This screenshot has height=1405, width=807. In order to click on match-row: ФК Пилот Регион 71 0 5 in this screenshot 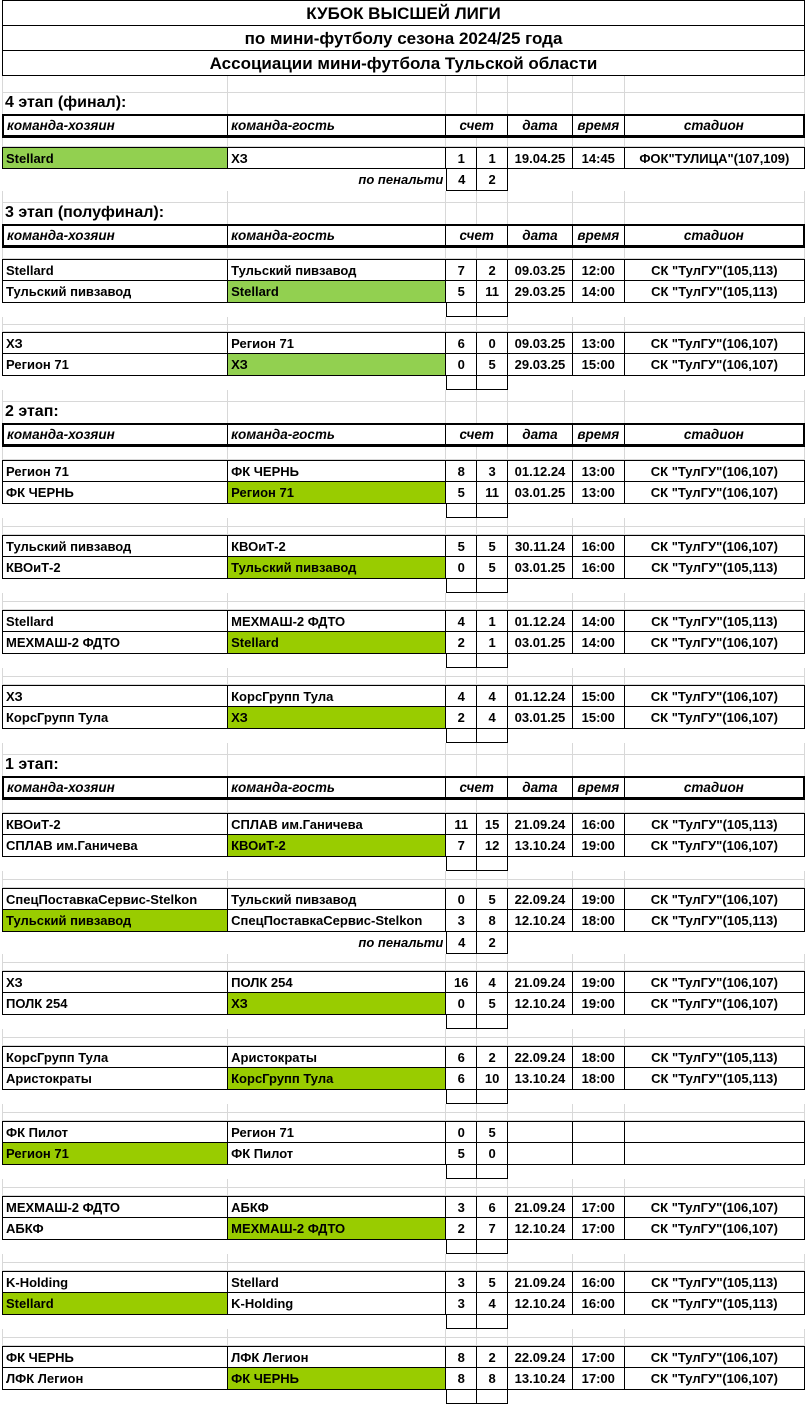, I will do `click(403, 1132)`.